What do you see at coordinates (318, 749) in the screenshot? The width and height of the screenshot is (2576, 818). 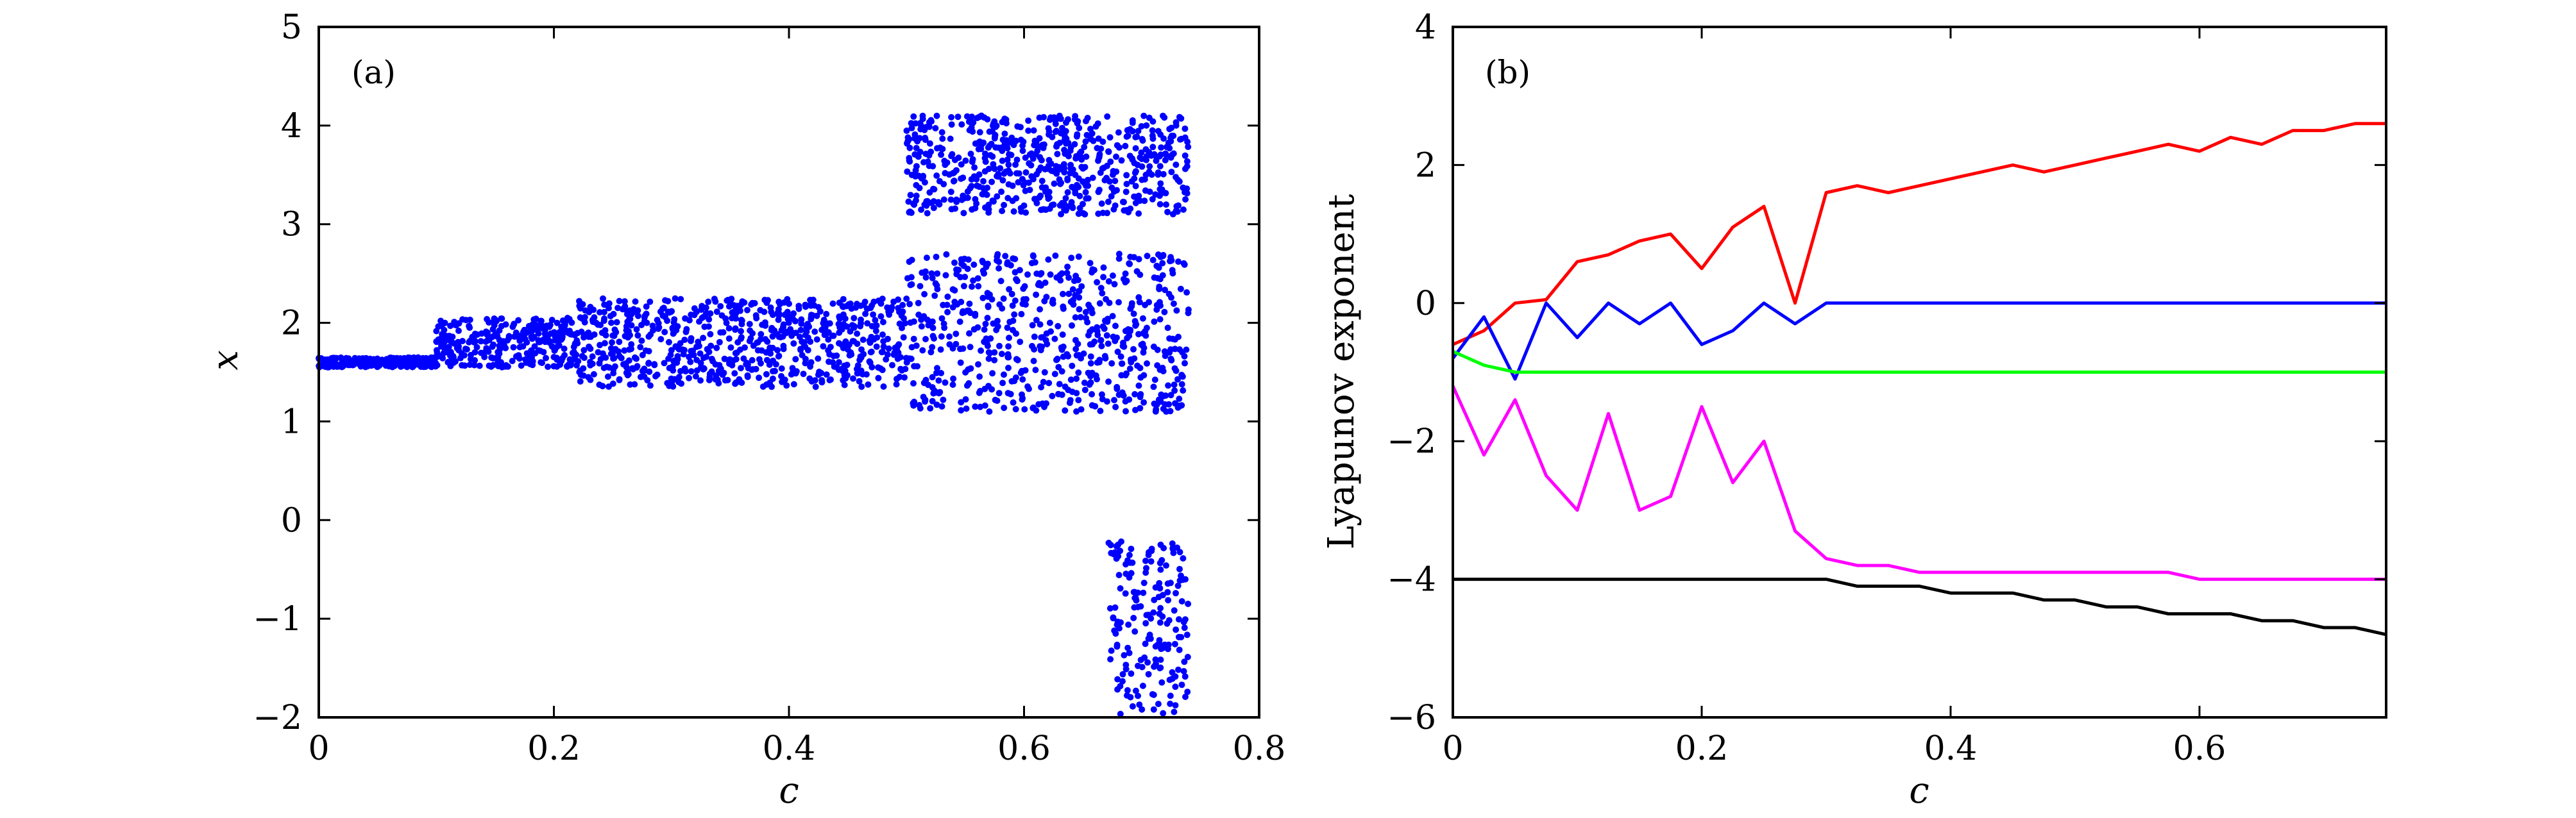 I see `panel-a-x-tick-label: 0` at bounding box center [318, 749].